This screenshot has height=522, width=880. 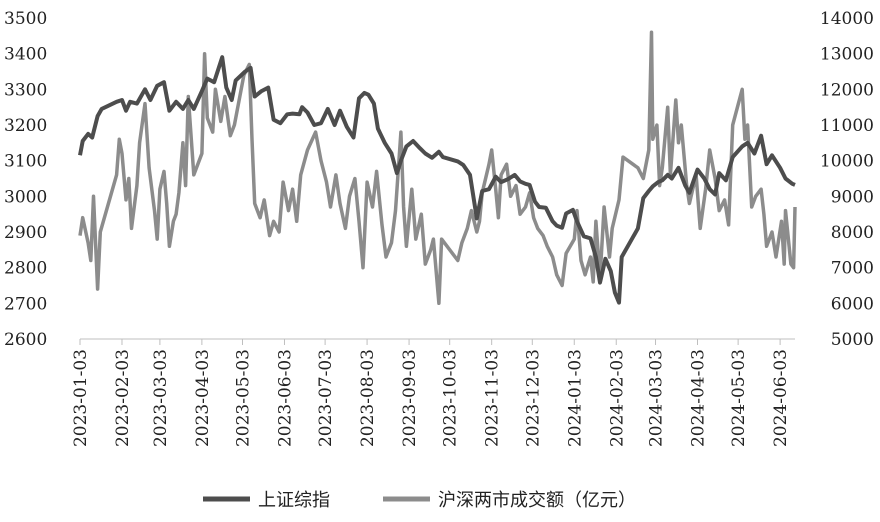 I want to click on x-tick-label: 2023-07-03, so click(x=326, y=398).